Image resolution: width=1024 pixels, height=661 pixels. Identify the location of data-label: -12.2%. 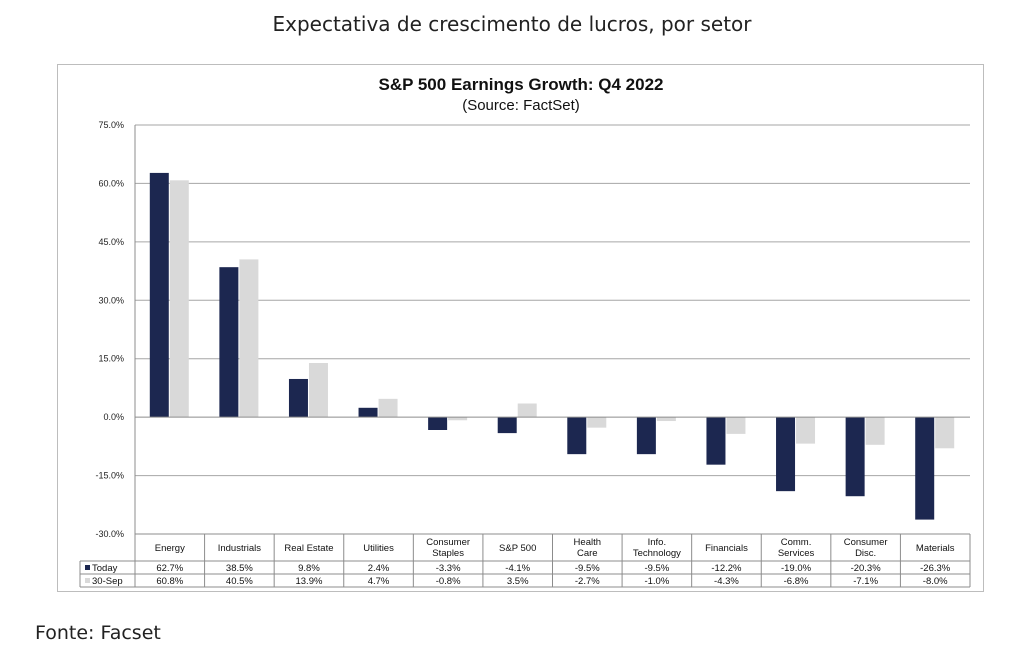
(726, 568).